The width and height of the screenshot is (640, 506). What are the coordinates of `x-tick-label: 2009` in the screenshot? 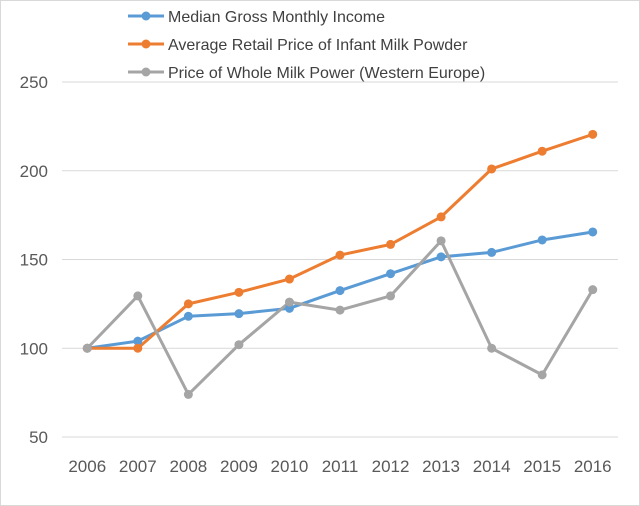 It's located at (239, 466).